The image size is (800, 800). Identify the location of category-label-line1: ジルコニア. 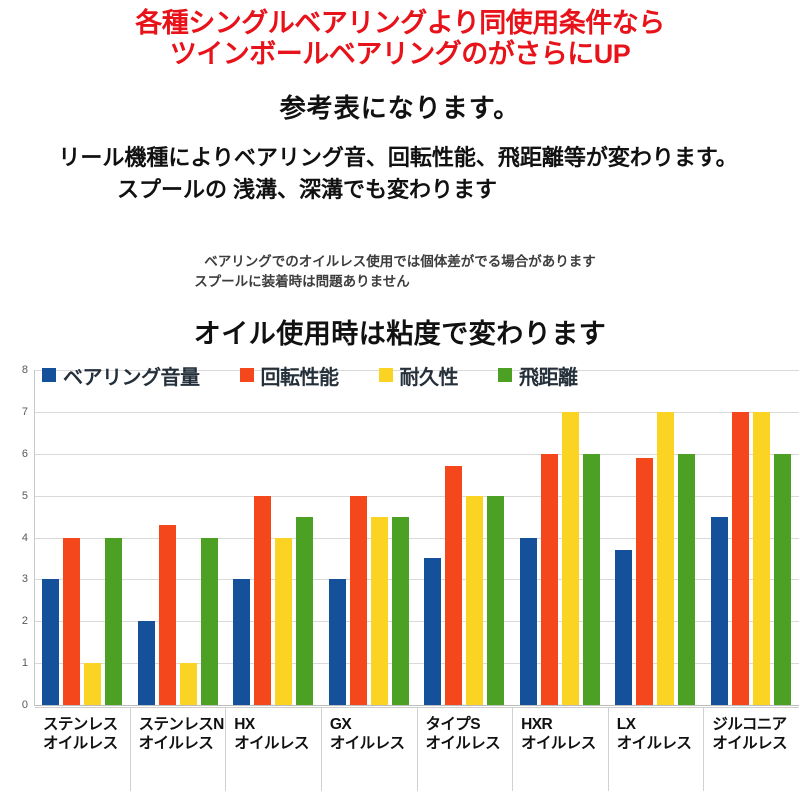
(749, 724).